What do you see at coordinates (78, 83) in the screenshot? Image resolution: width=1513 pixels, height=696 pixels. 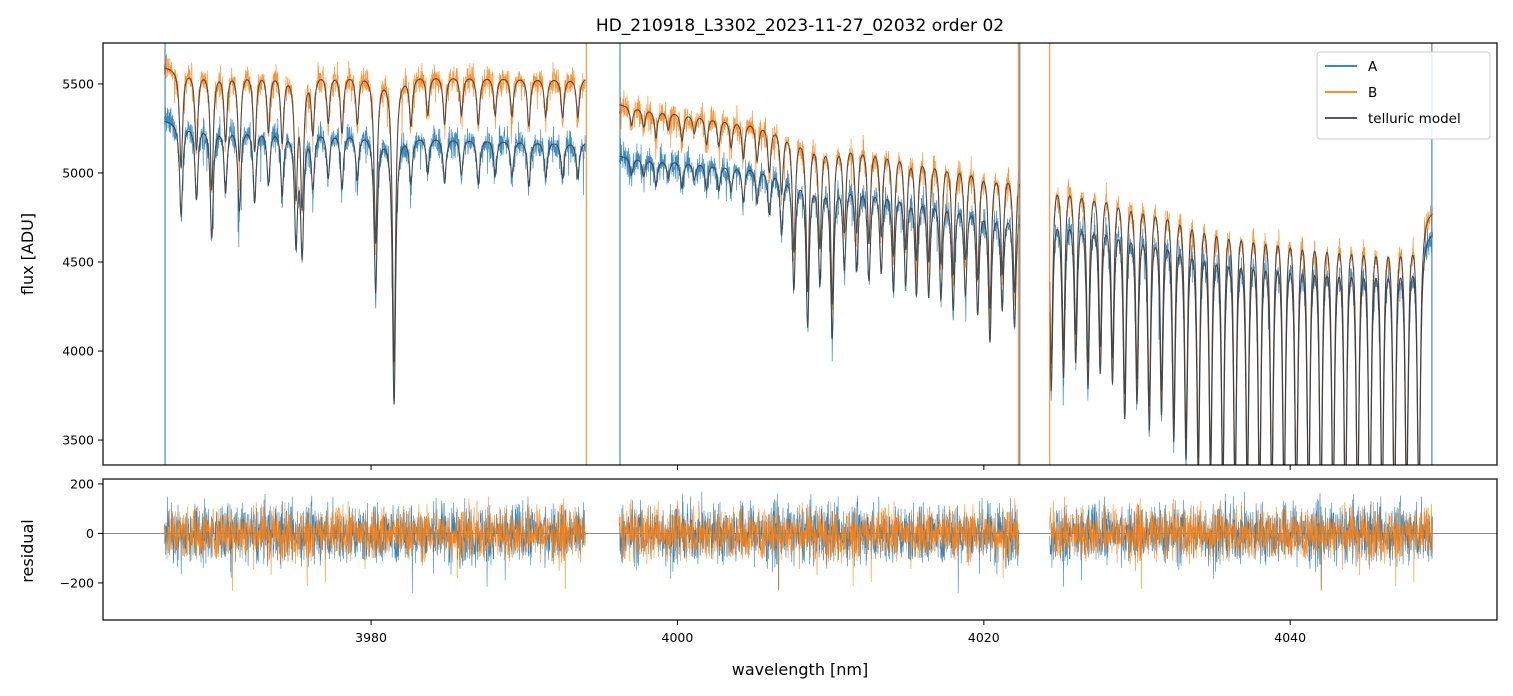 I see `y-tick-label: 5500` at bounding box center [78, 83].